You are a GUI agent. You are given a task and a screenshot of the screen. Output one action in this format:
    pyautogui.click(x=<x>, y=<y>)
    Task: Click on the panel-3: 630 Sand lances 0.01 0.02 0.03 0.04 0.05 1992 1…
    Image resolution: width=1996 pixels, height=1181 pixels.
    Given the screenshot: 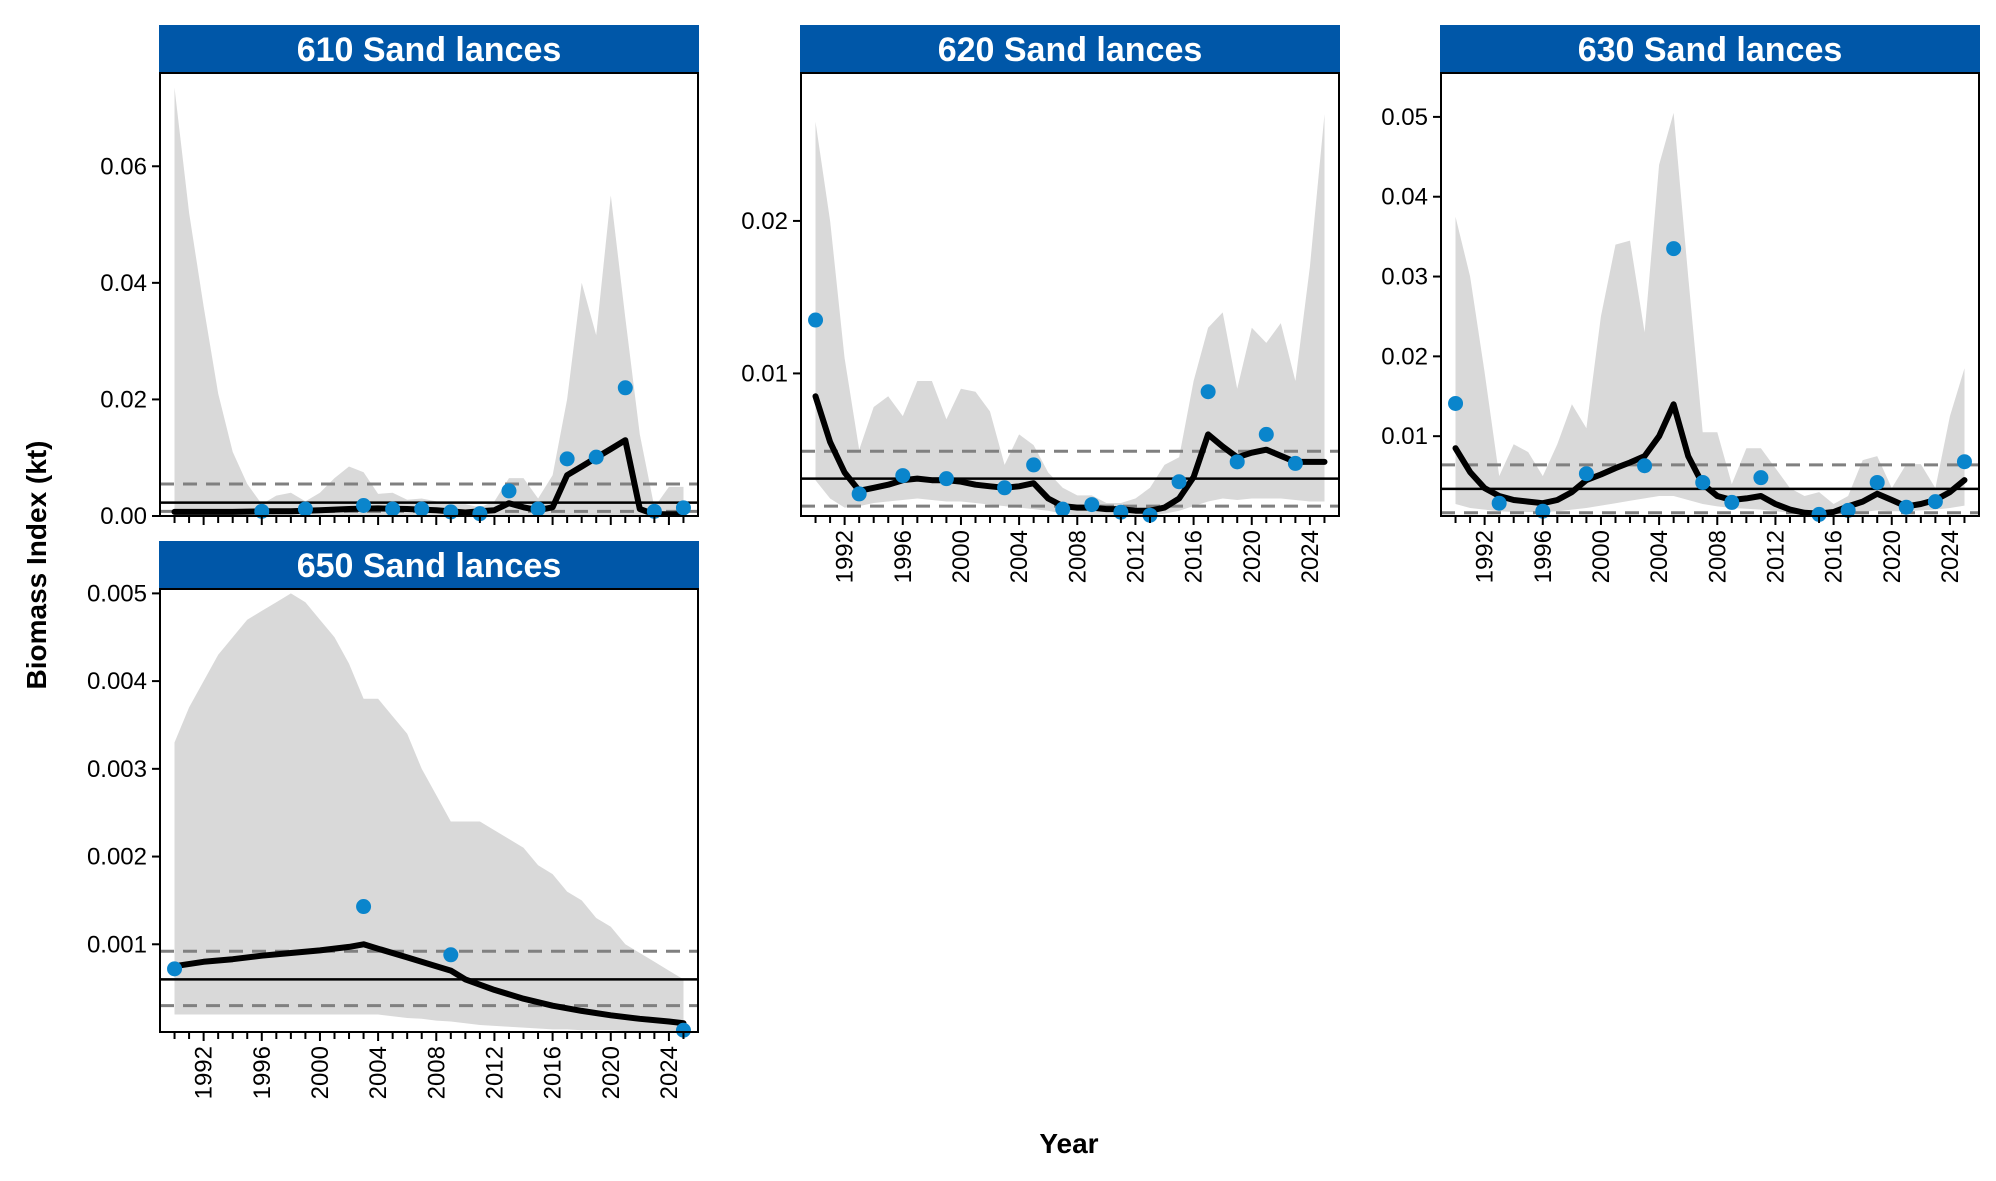 What is the action you would take?
    pyautogui.click(x=1680, y=304)
    